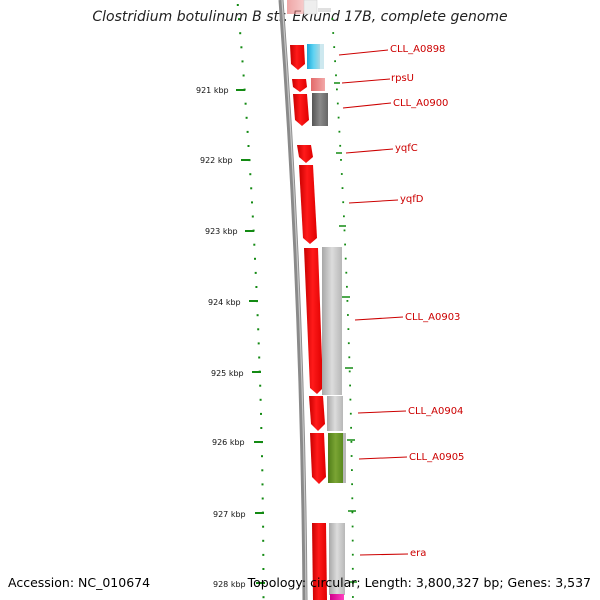  What do you see at coordinates (337, 597) in the screenshot?
I see `cog-block-bottom` at bounding box center [337, 597].